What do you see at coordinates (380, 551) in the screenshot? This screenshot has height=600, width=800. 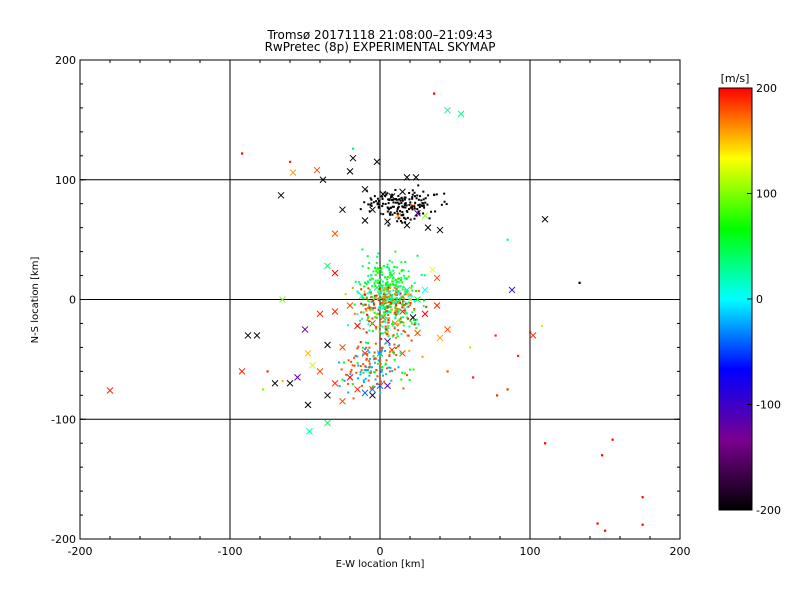 I see `x-tick-label: 0` at bounding box center [380, 551].